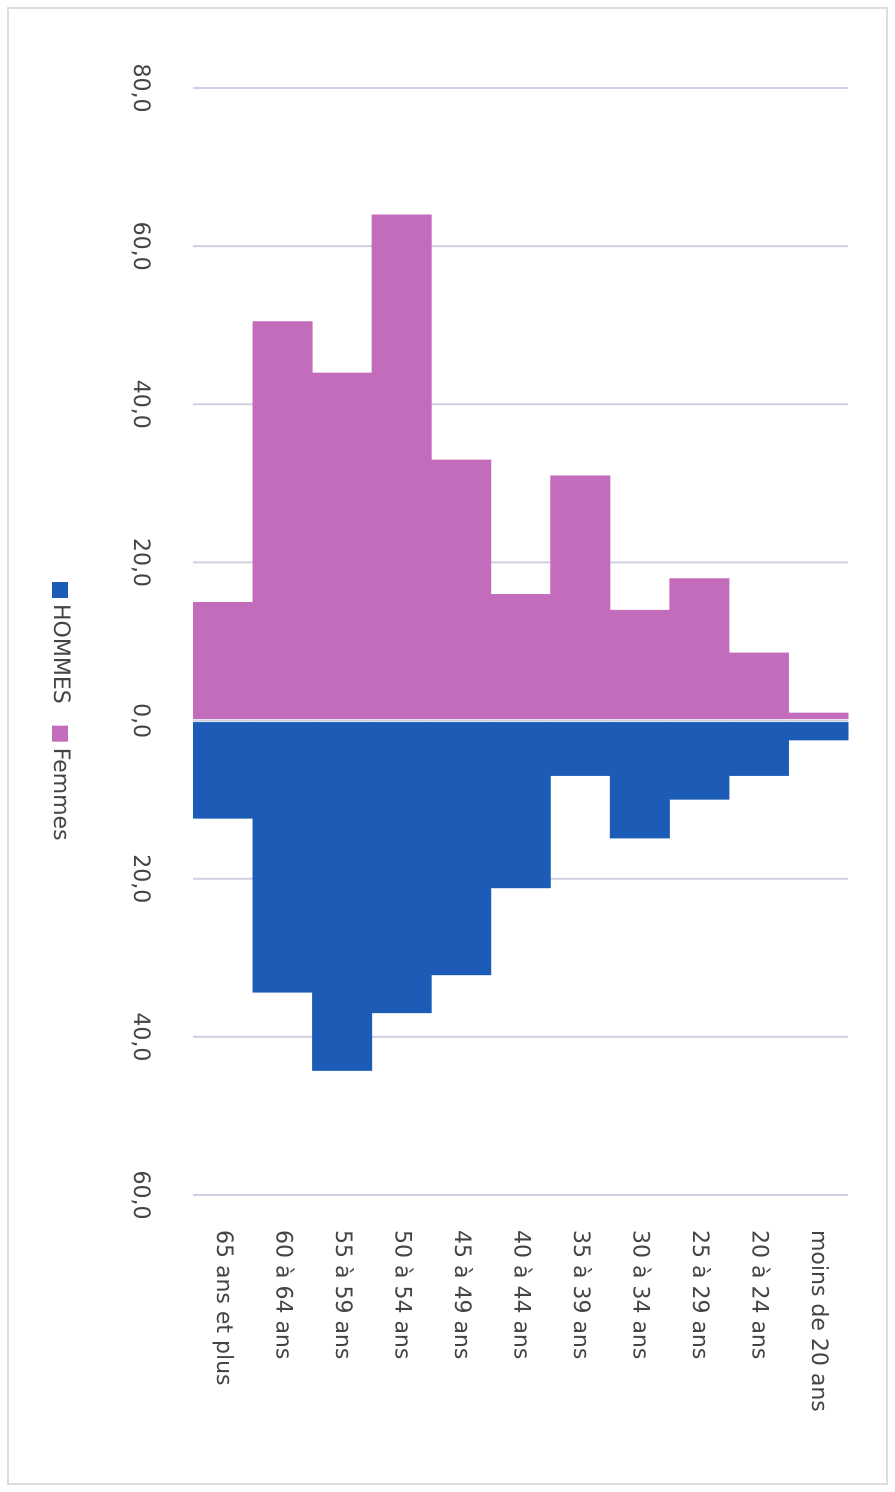 The width and height of the screenshot is (895, 1492). Describe the element at coordinates (401, 1294) in the screenshot. I see `x-tick-label: 50 à 54 ans` at that location.